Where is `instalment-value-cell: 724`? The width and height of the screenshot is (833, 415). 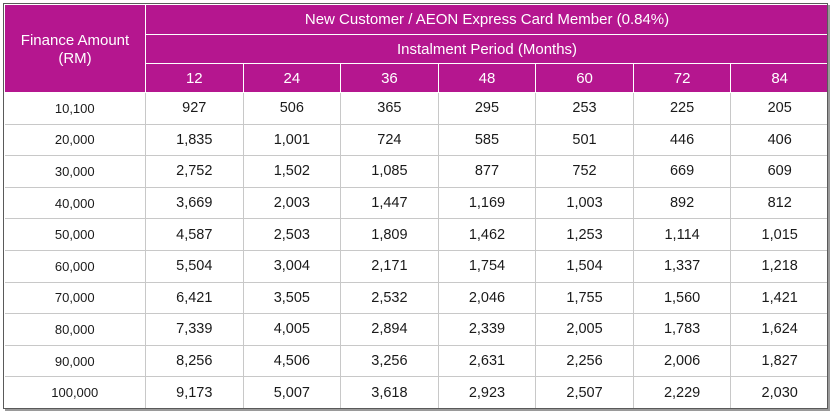
instalment-value-cell: 724 is located at coordinates (389, 140).